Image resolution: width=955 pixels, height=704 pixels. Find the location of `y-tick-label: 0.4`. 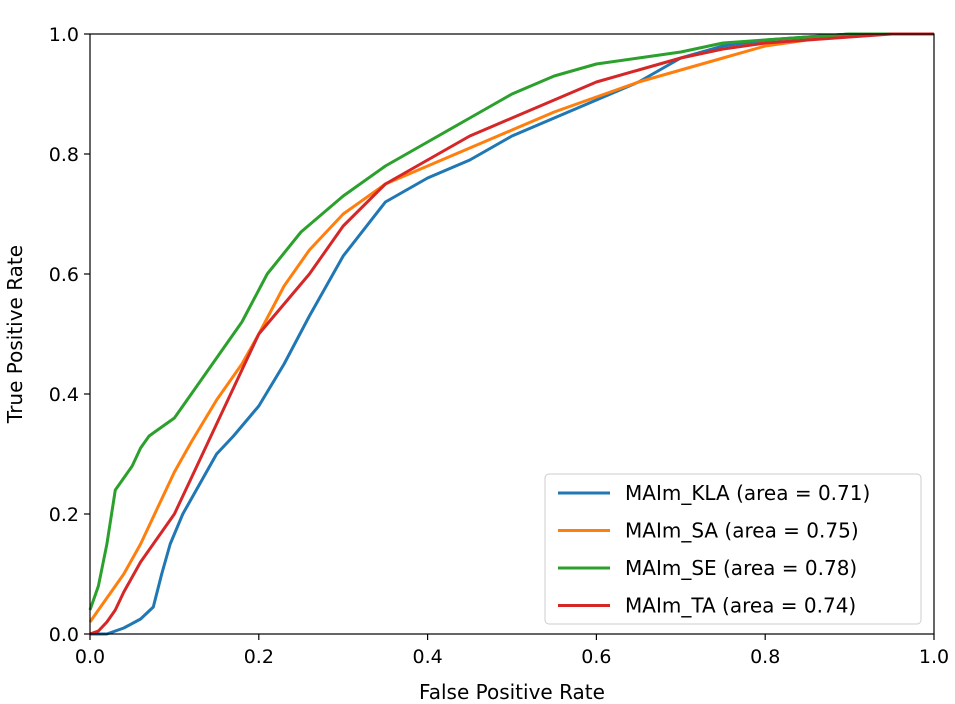

y-tick-label: 0.4 is located at coordinates (64, 395).